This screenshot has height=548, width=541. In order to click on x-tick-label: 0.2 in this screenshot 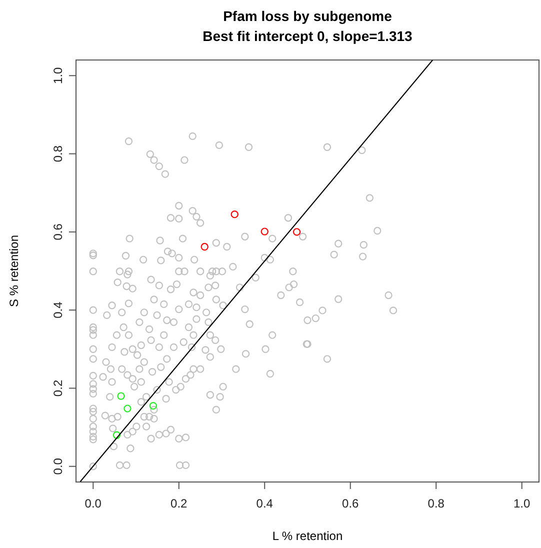, I will do `click(179, 503)`.